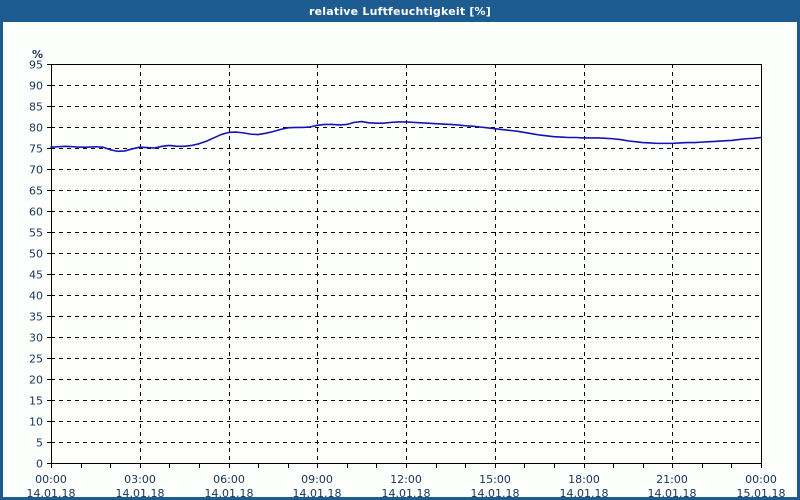 The image size is (800, 500). I want to click on page-title: relative Luftfeuchtigkeit [%], so click(400, 11).